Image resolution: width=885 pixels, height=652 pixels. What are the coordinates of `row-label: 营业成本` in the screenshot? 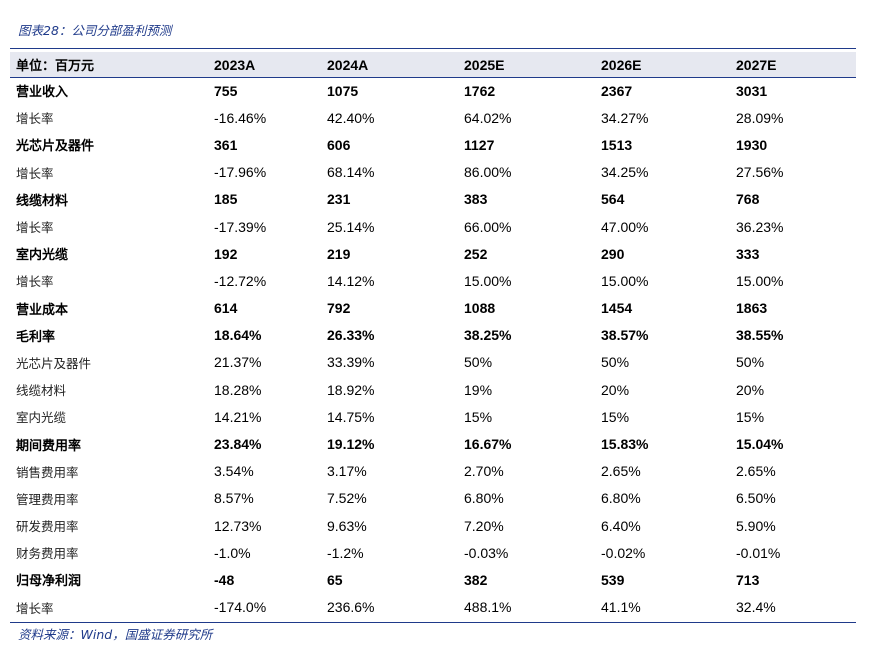 It's located at (42, 310).